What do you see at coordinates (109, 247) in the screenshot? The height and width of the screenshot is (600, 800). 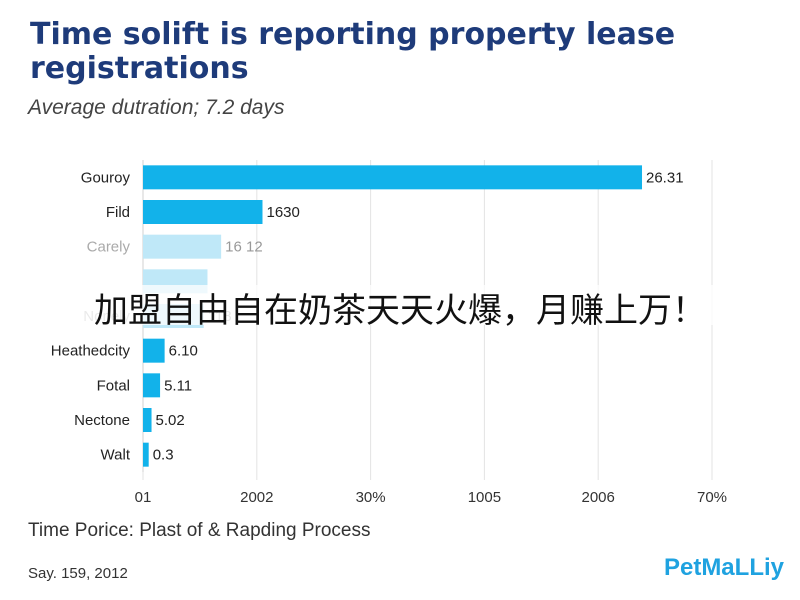 I see `category-label: Carely` at bounding box center [109, 247].